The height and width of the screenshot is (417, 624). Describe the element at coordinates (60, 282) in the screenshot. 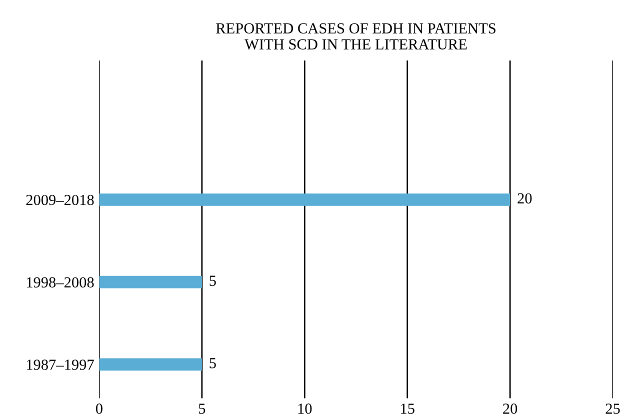

I see `y-tick-label: 1998–2008` at that location.